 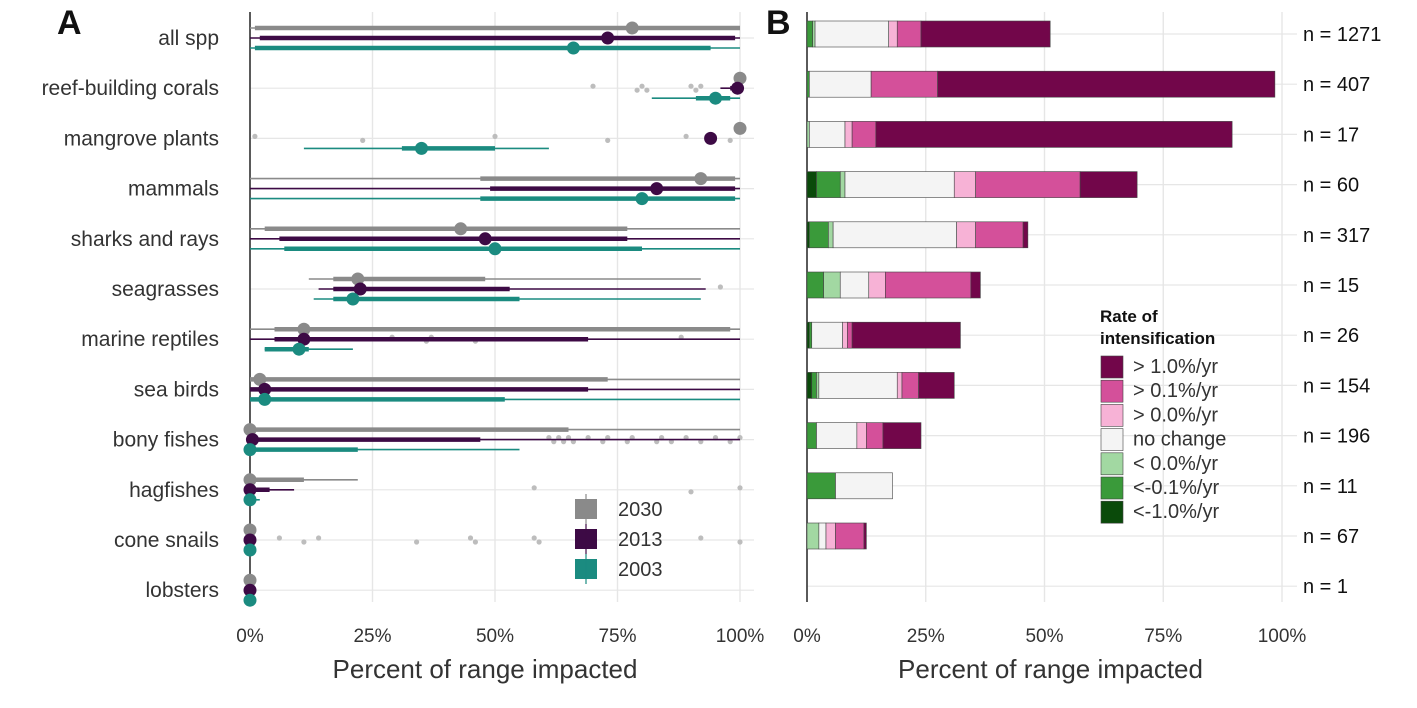 What do you see at coordinates (1157, 327) in the screenshot?
I see `panel-b-legend-title: Rate of intensification` at bounding box center [1157, 327].